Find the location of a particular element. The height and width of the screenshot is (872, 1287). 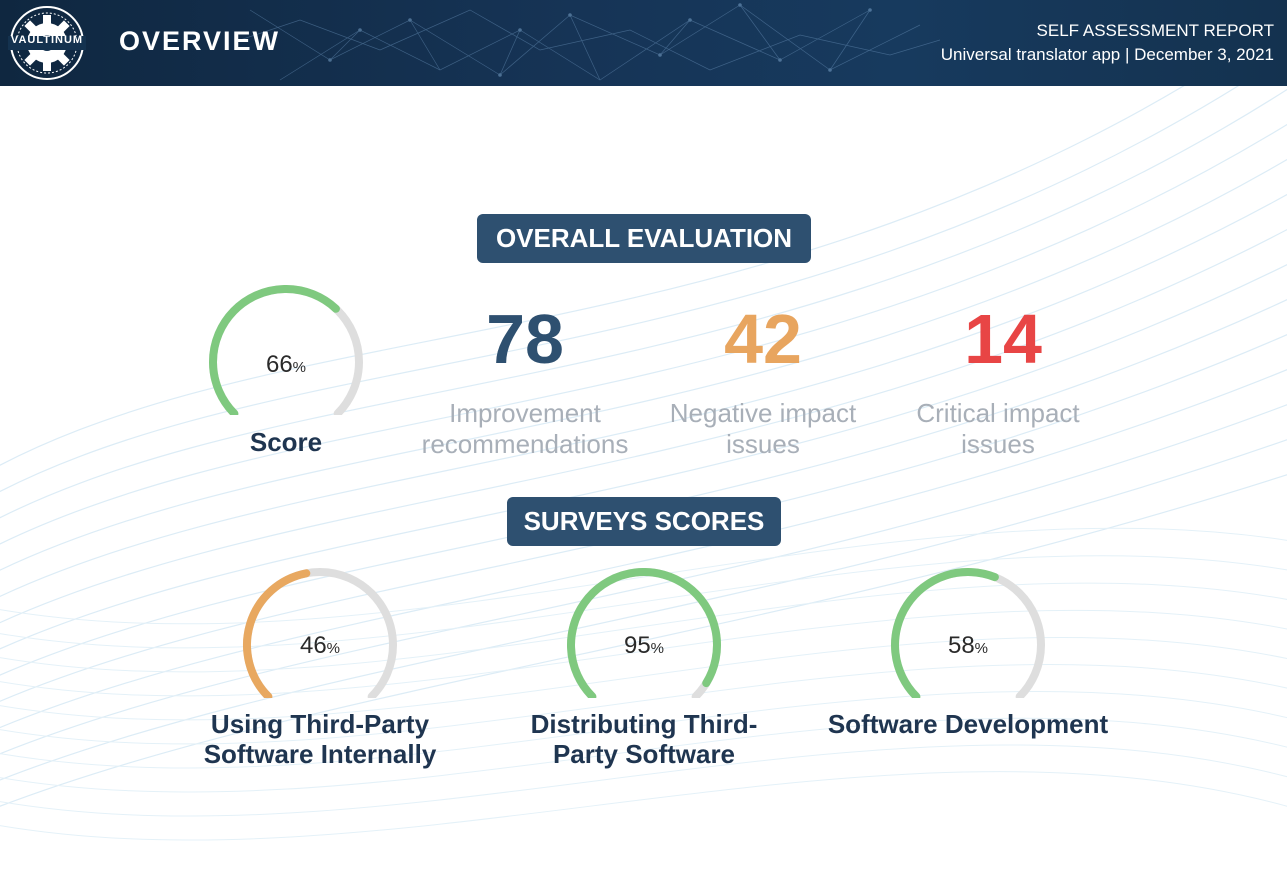

page-title: OVERVIEW is located at coordinates (200, 41).